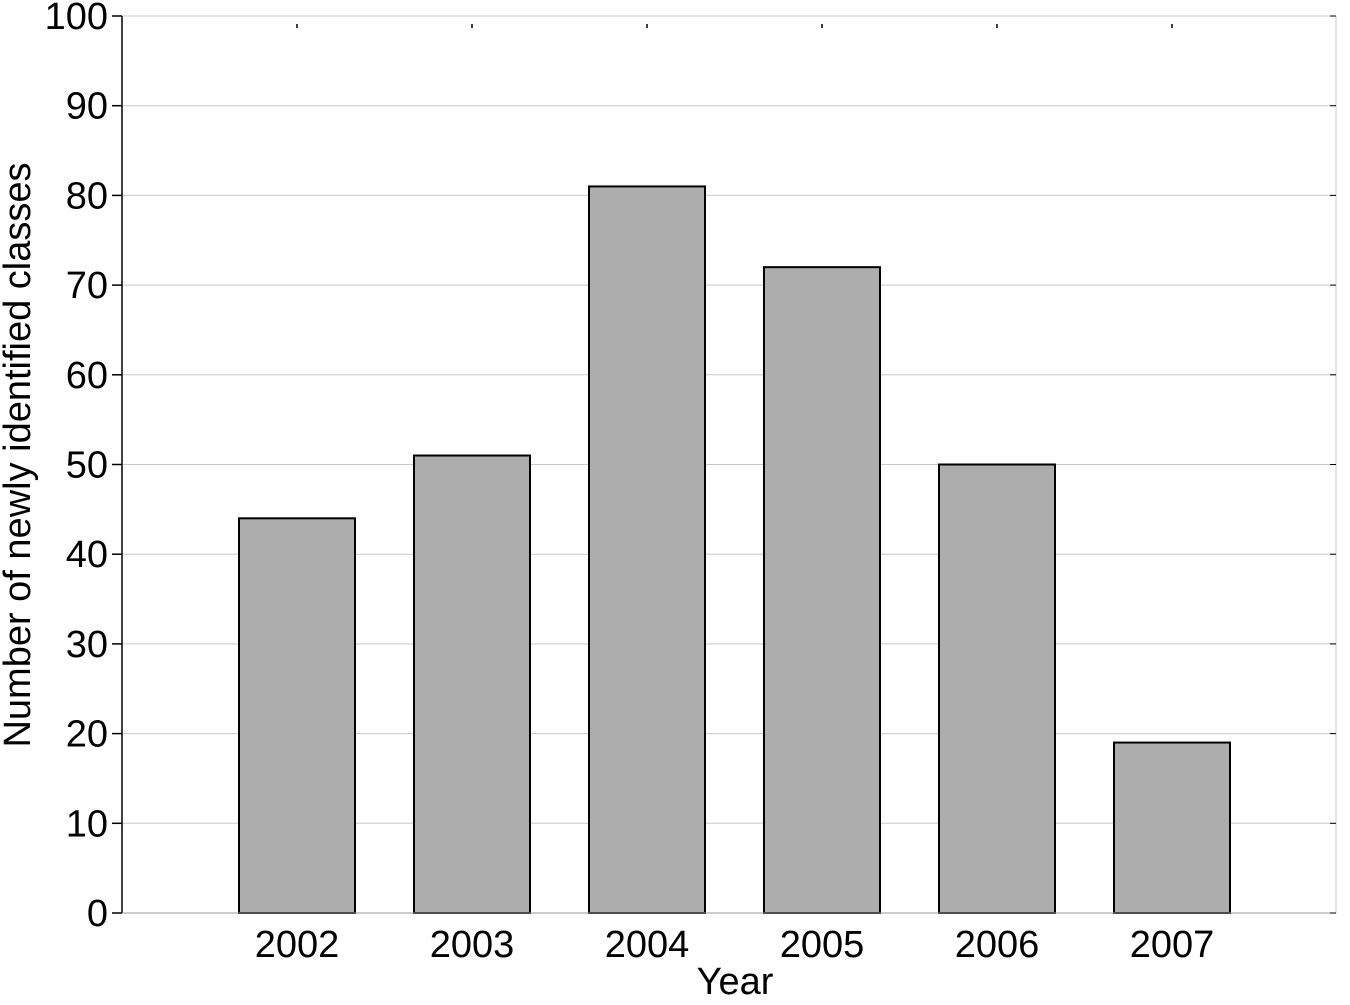 This screenshot has height=1005, width=1350. What do you see at coordinates (997, 688) in the screenshot?
I see `bar-2006` at bounding box center [997, 688].